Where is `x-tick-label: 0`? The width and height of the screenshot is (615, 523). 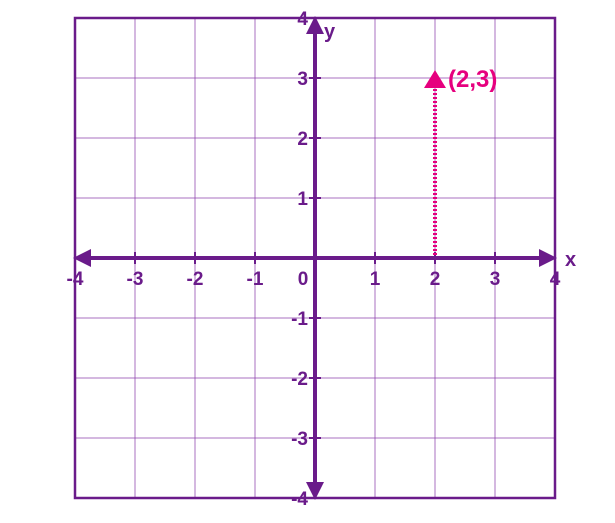
x-tick-label: 0 is located at coordinates (303, 279).